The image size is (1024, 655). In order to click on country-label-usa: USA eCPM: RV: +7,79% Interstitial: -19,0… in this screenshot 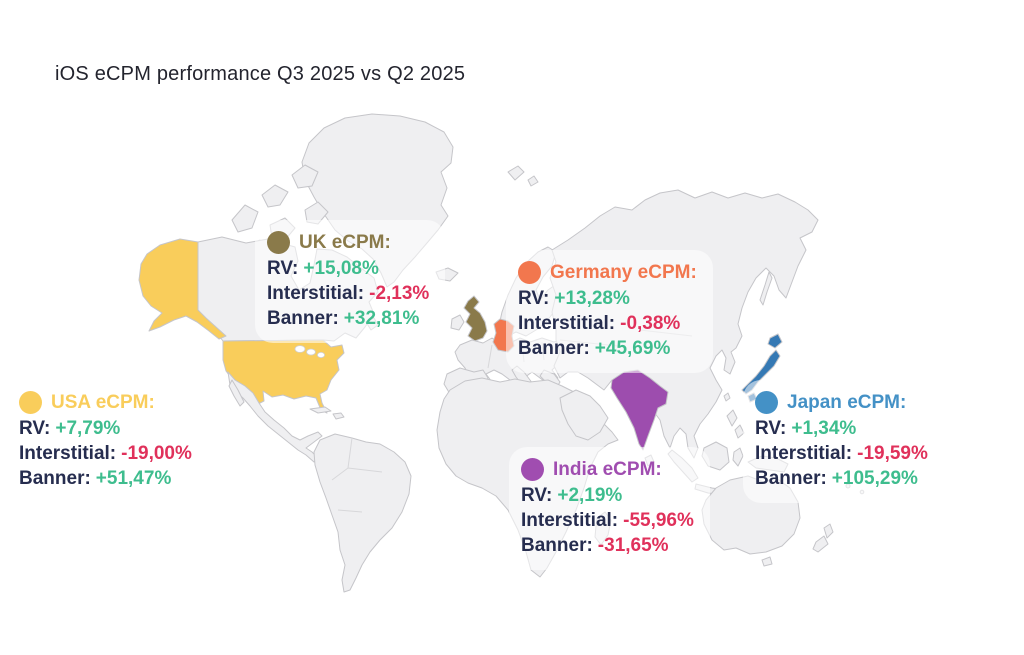, I will do `click(107, 441)`.